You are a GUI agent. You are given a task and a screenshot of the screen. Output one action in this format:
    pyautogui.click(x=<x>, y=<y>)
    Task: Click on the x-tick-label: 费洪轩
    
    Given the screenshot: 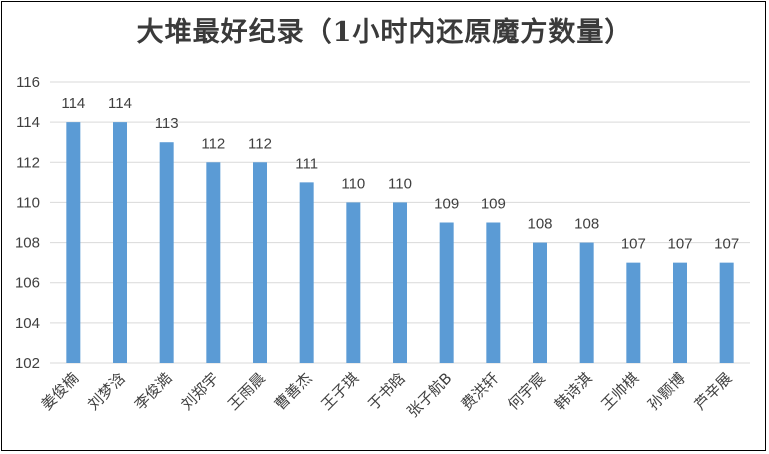 What is the action you would take?
    pyautogui.click(x=480, y=391)
    